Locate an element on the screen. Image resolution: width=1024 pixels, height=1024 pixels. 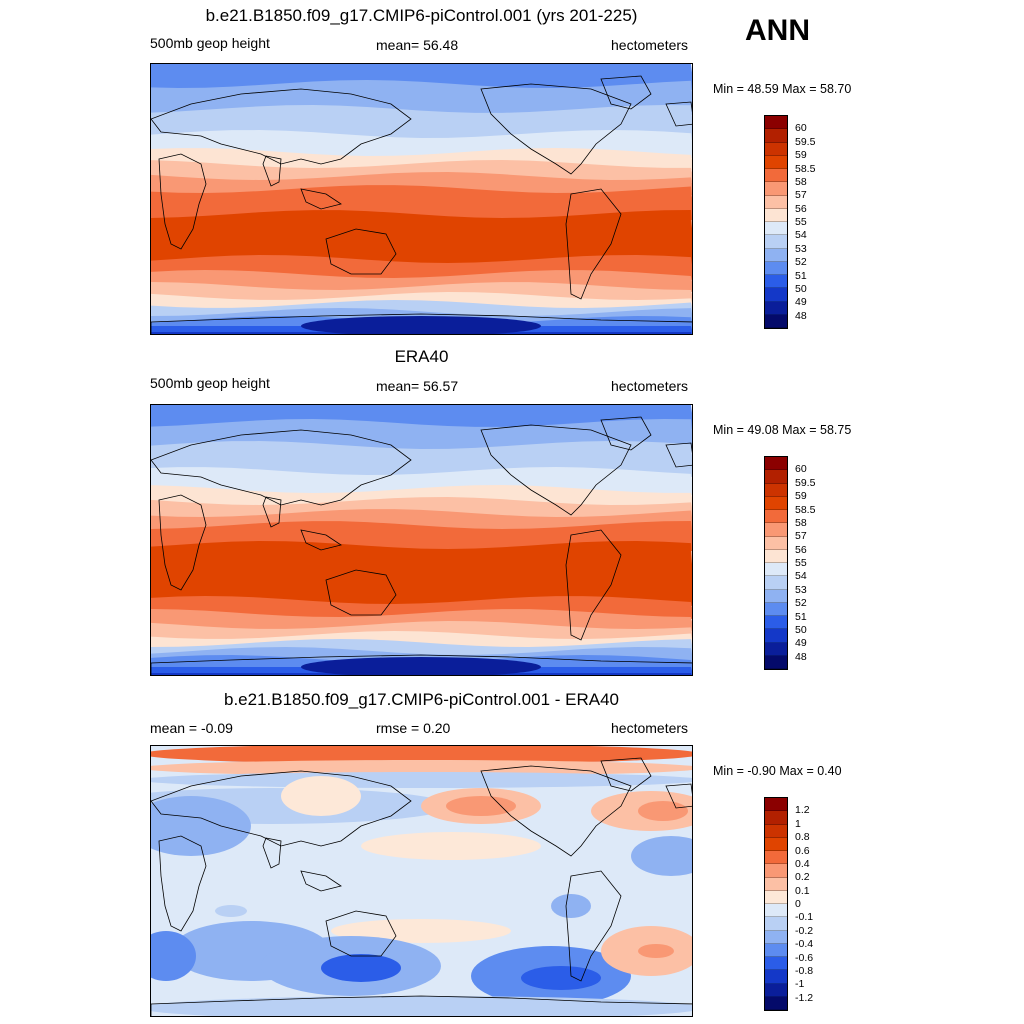
colorbar-tick-label: 0 is located at coordinates (798, 904).